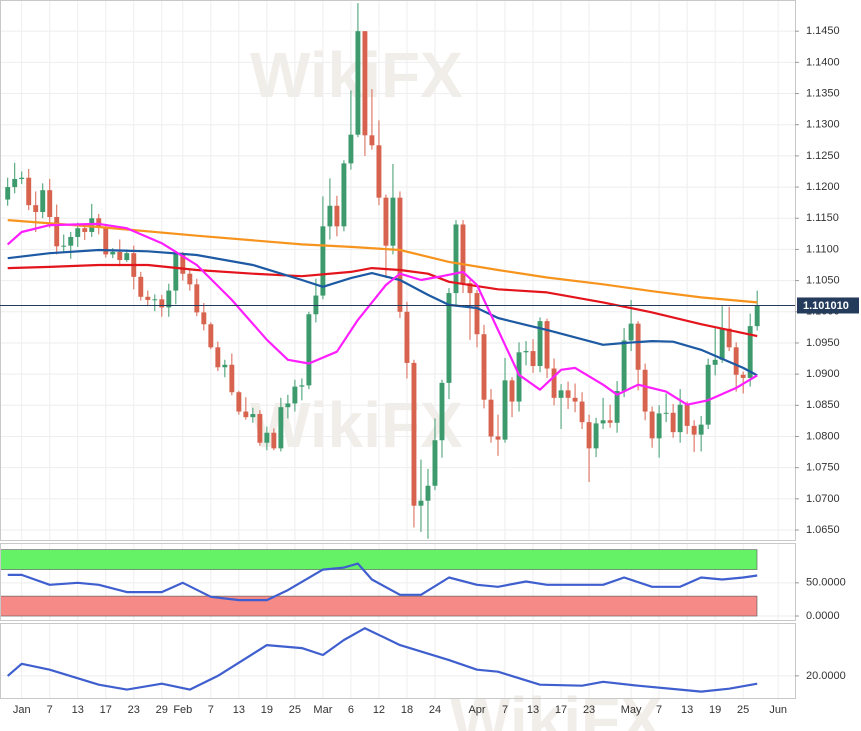 The image size is (861, 731). What do you see at coordinates (822, 218) in the screenshot?
I see `y-tick-label: 1.1150` at bounding box center [822, 218].